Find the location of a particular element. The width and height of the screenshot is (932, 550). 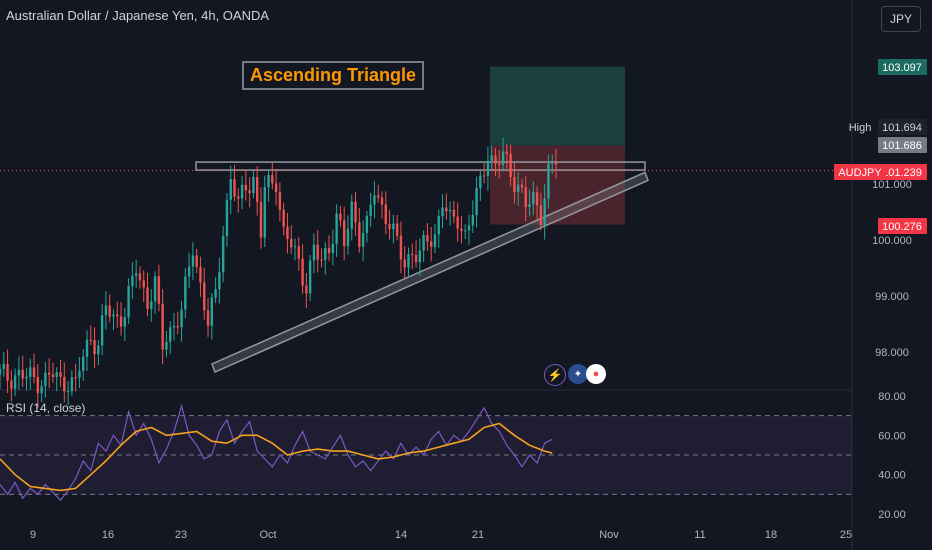

time-tick-label: 16 is located at coordinates (108, 535).